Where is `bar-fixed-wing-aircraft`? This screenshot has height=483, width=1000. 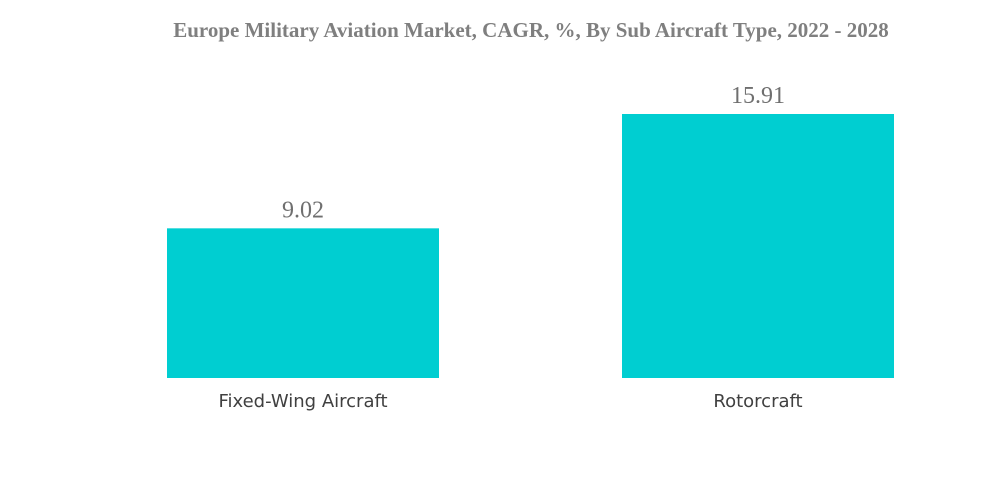 bar-fixed-wing-aircraft is located at coordinates (303, 303).